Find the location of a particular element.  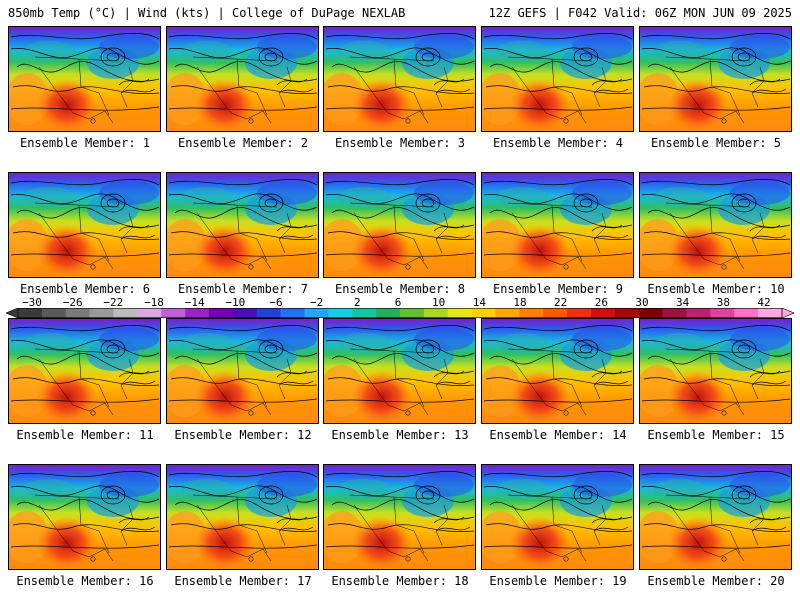

color-bar-tick-label: 26 is located at coordinates (601, 302).